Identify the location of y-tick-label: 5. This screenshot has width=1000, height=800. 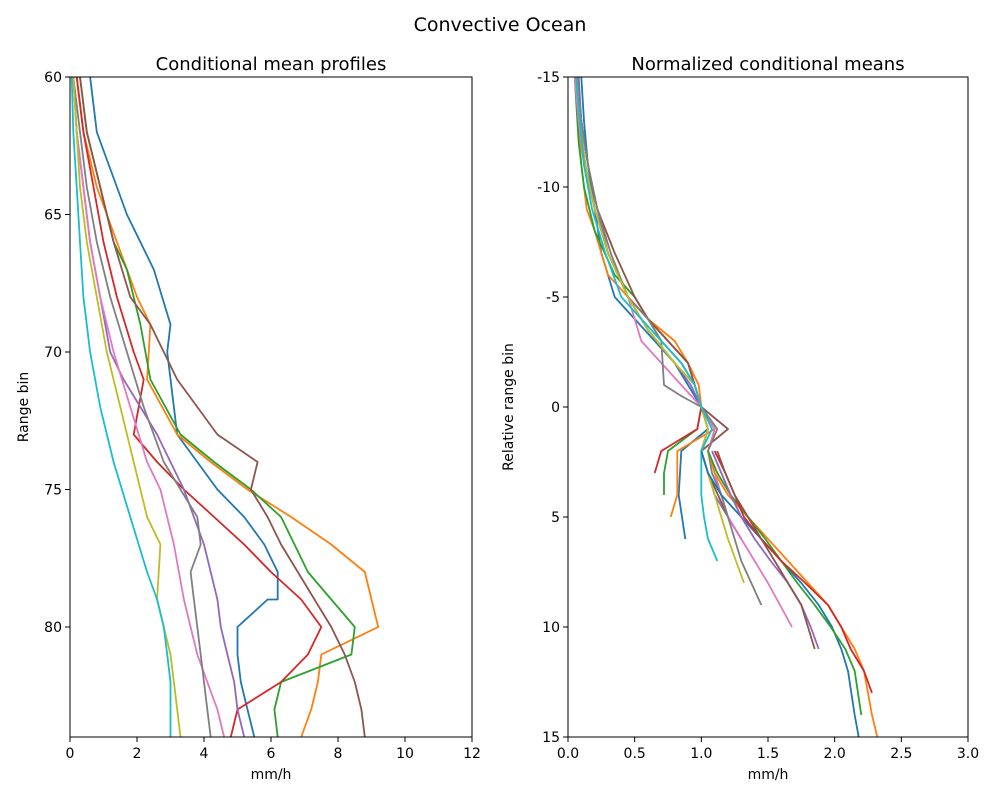
(555, 518).